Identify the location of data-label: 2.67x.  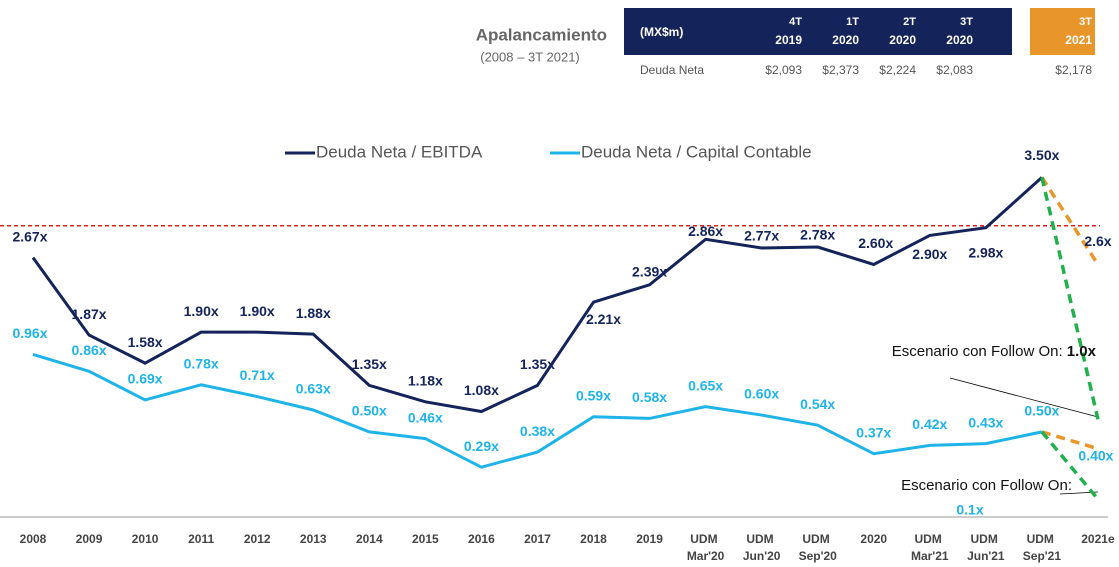
(29, 236).